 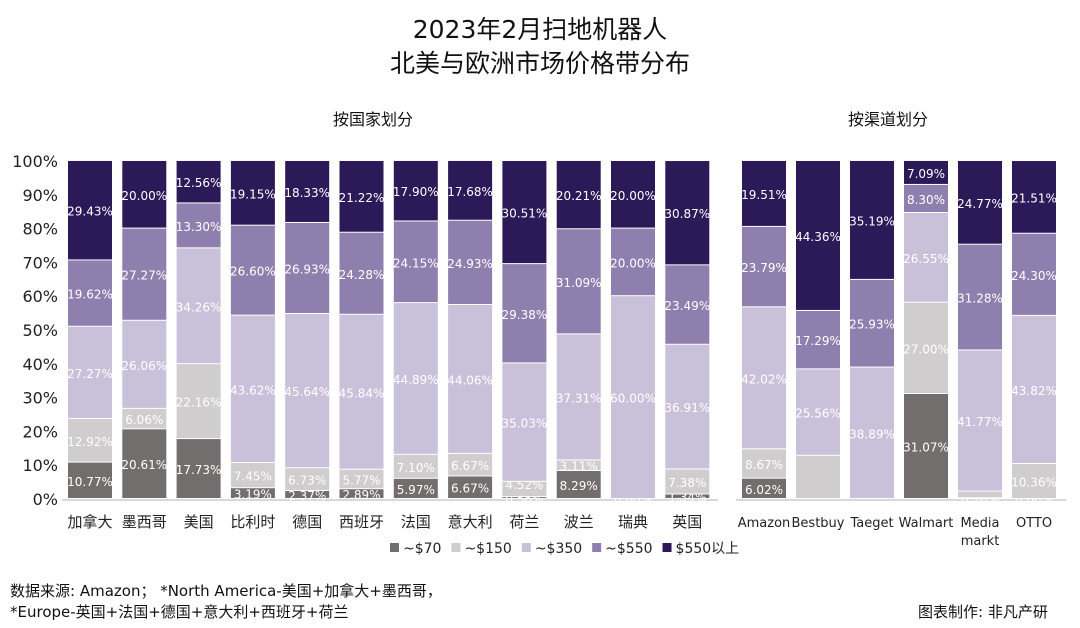 What do you see at coordinates (362, 275) in the screenshot?
I see `data-label: 24.28%` at bounding box center [362, 275].